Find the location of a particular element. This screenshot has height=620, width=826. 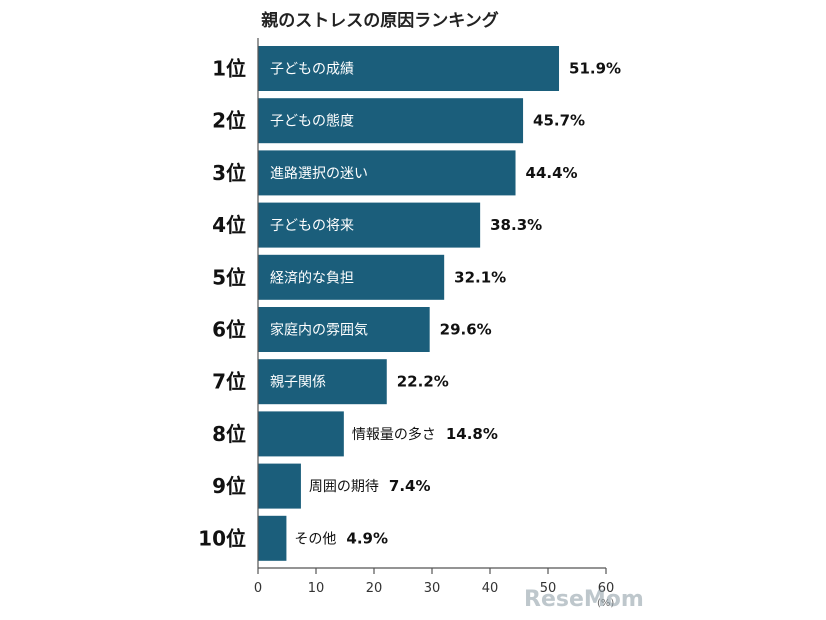

category-label: その他 is located at coordinates (315, 539).